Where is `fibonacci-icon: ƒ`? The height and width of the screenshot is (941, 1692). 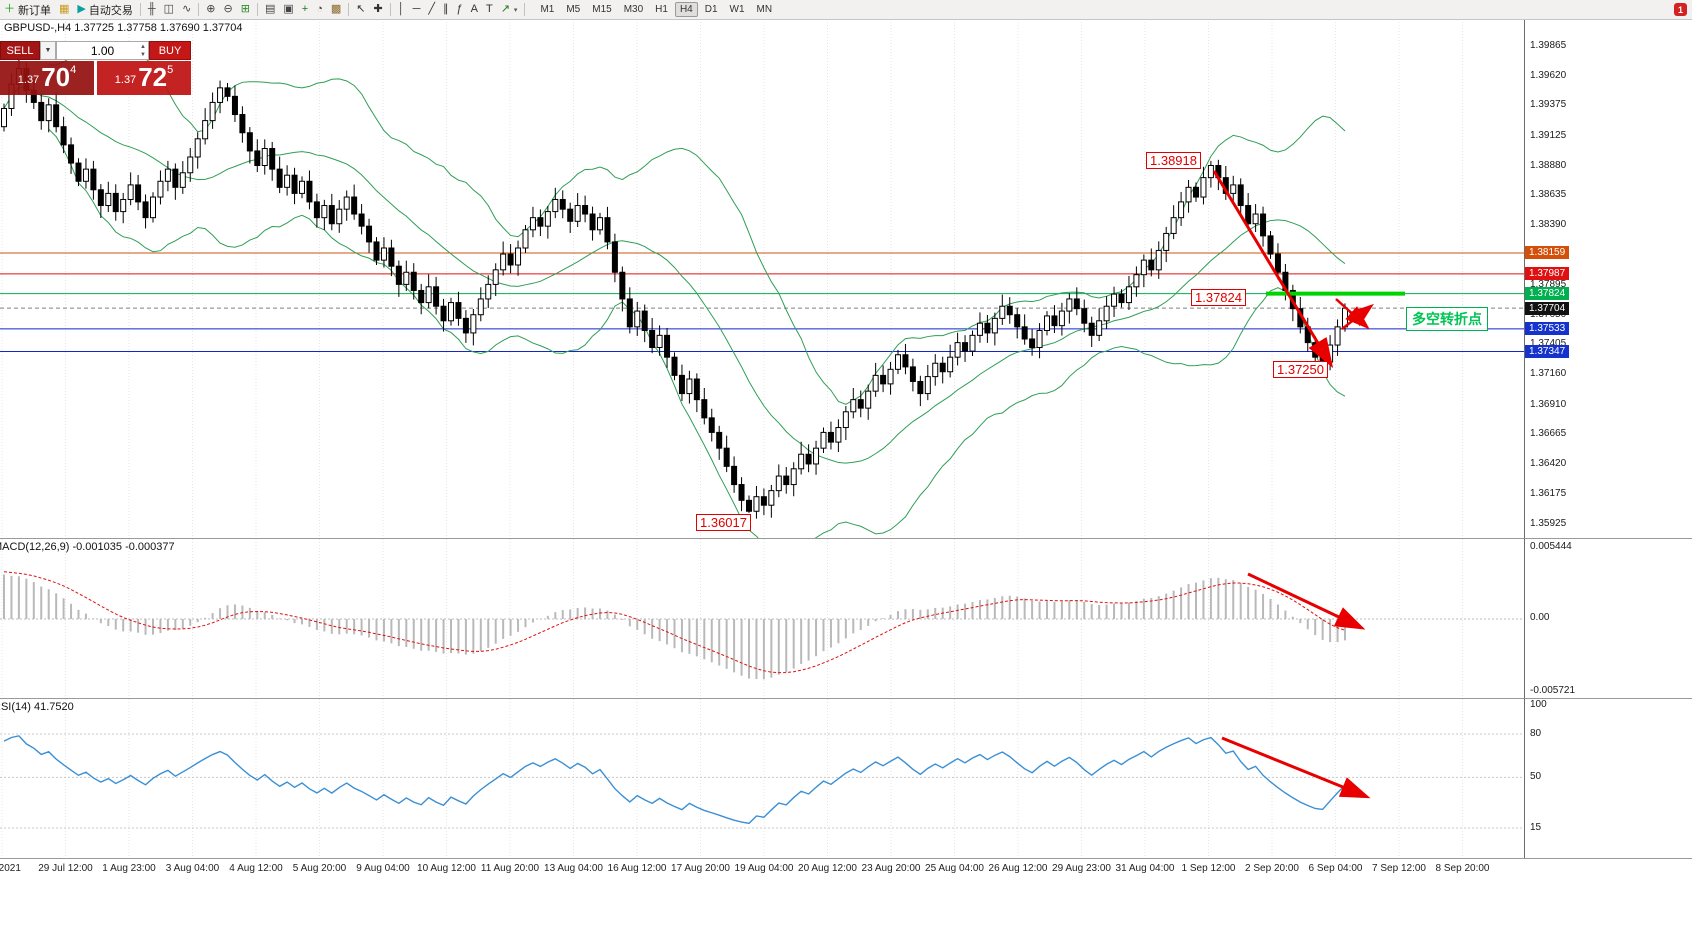 fibonacci-icon: ƒ is located at coordinates (459, 9).